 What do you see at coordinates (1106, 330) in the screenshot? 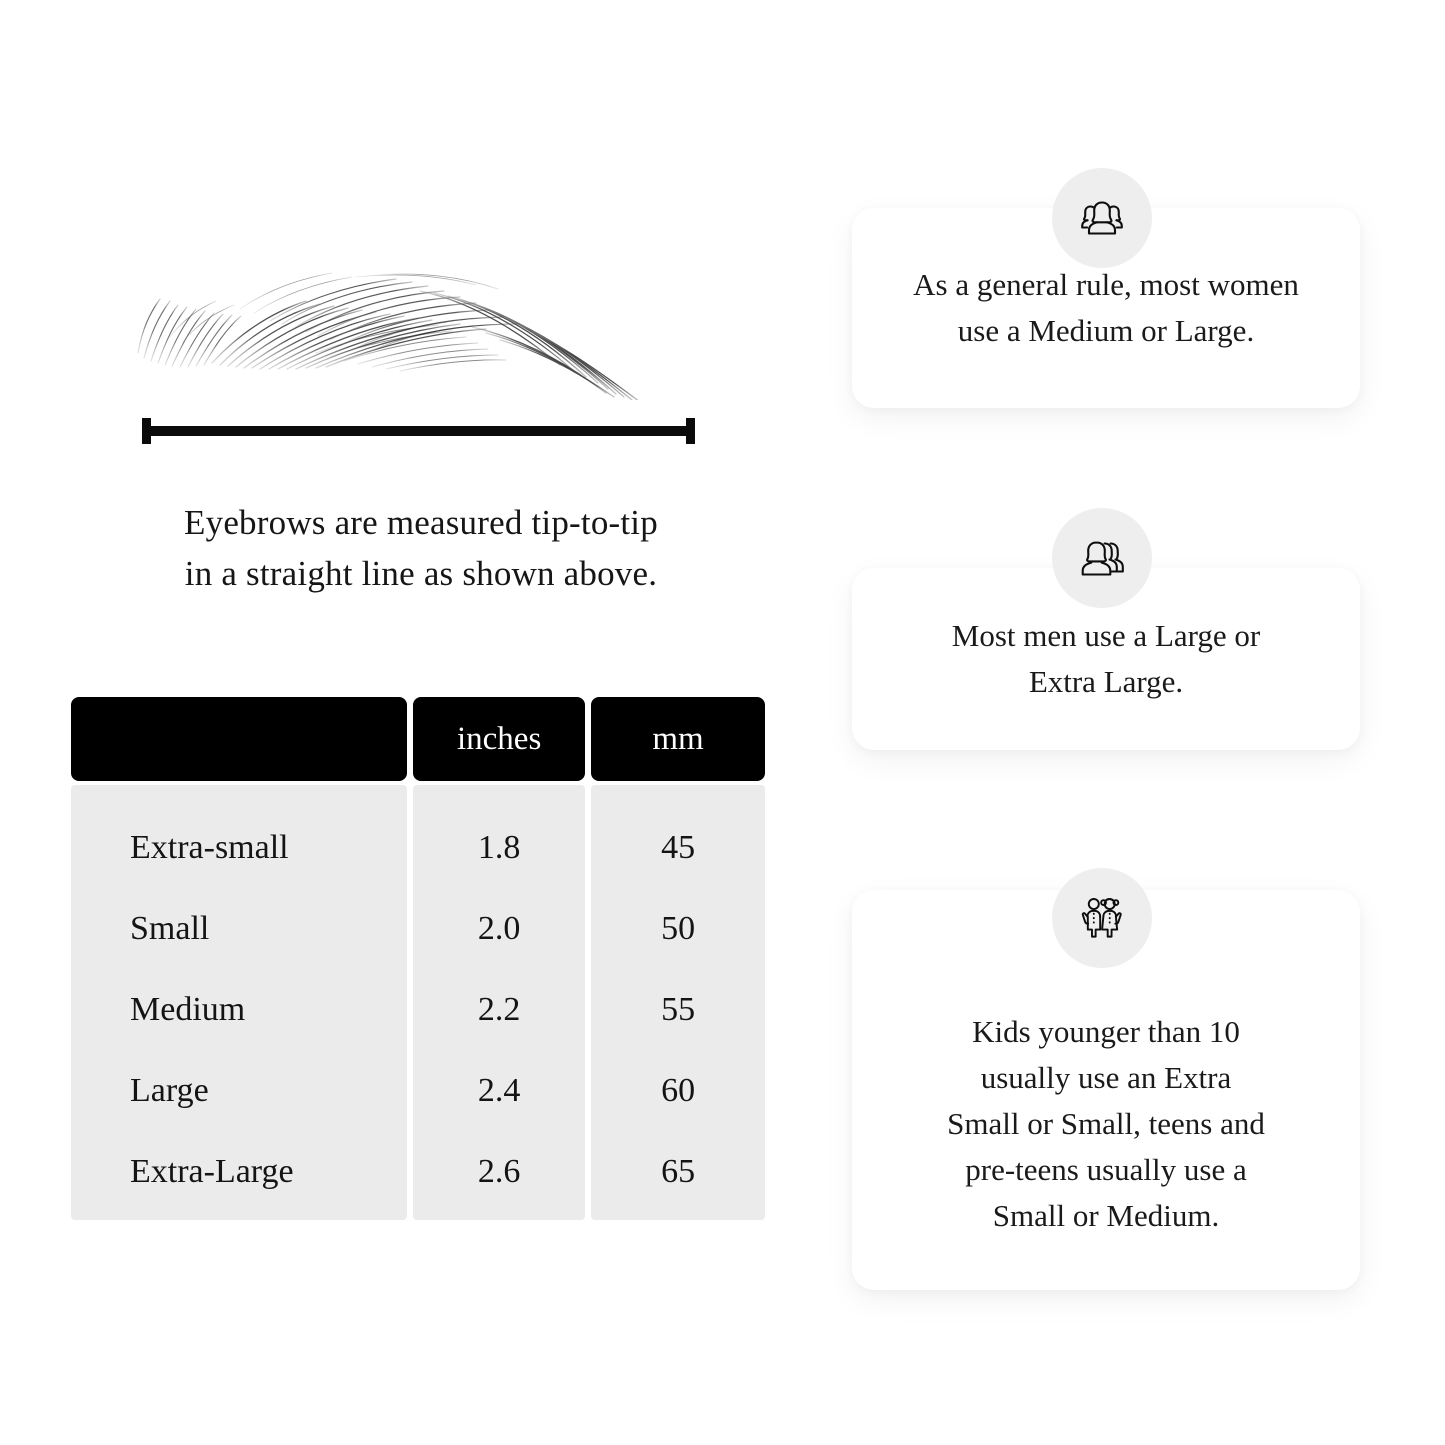
I see `card-line: use a Medium or Large.` at bounding box center [1106, 330].